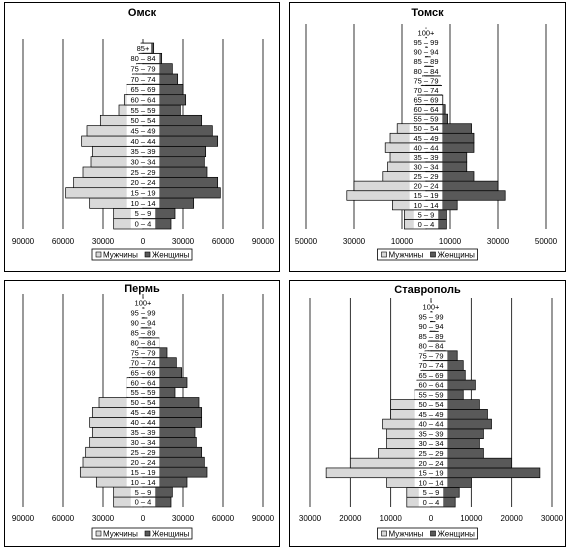 The width and height of the screenshot is (570, 551). Describe the element at coordinates (143, 48) in the screenshot. I see `category-label: 85+` at that location.